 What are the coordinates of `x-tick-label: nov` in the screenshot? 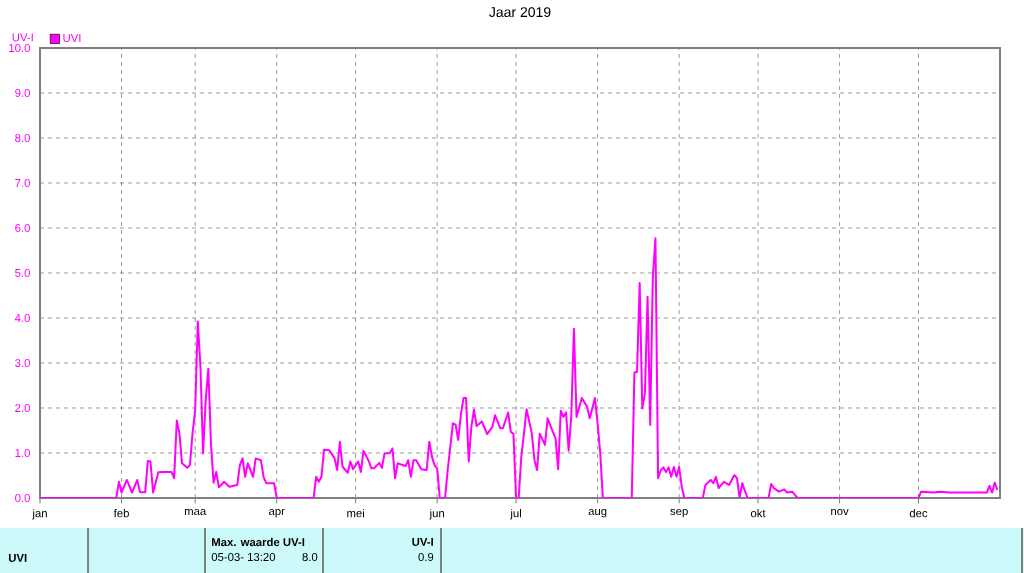 It's located at (840, 512).